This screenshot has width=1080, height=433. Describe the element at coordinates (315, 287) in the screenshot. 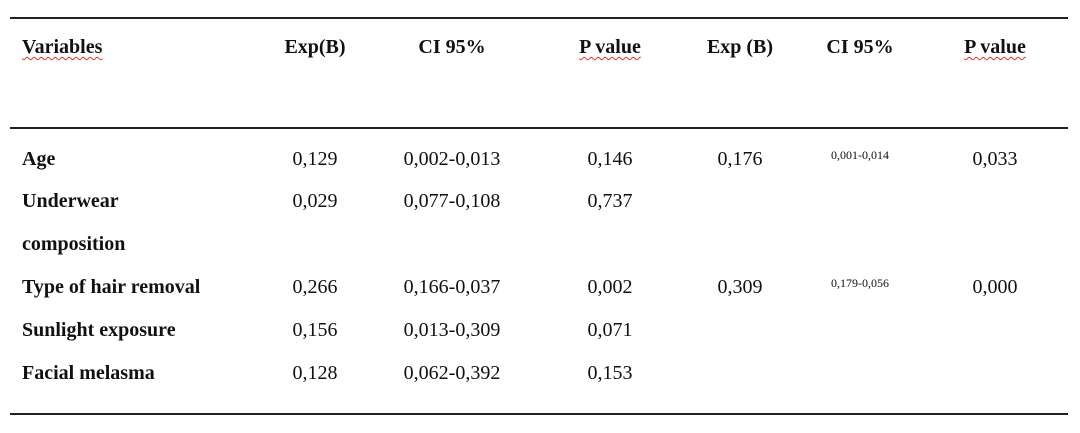

I see `cell-value: 0,266` at that location.